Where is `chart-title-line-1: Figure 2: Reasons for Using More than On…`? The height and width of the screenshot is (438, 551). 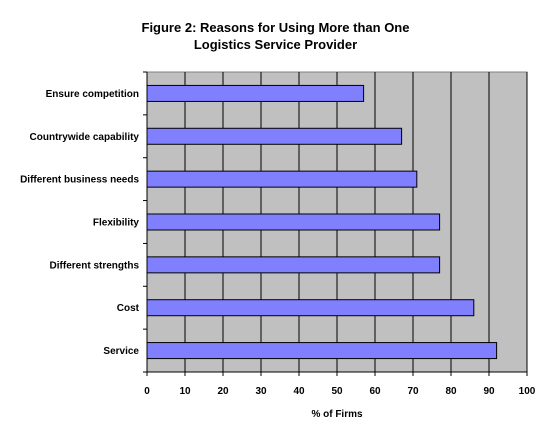 chart-title-line-1: Figure 2: Reasons for Using More than On… is located at coordinates (275, 27).